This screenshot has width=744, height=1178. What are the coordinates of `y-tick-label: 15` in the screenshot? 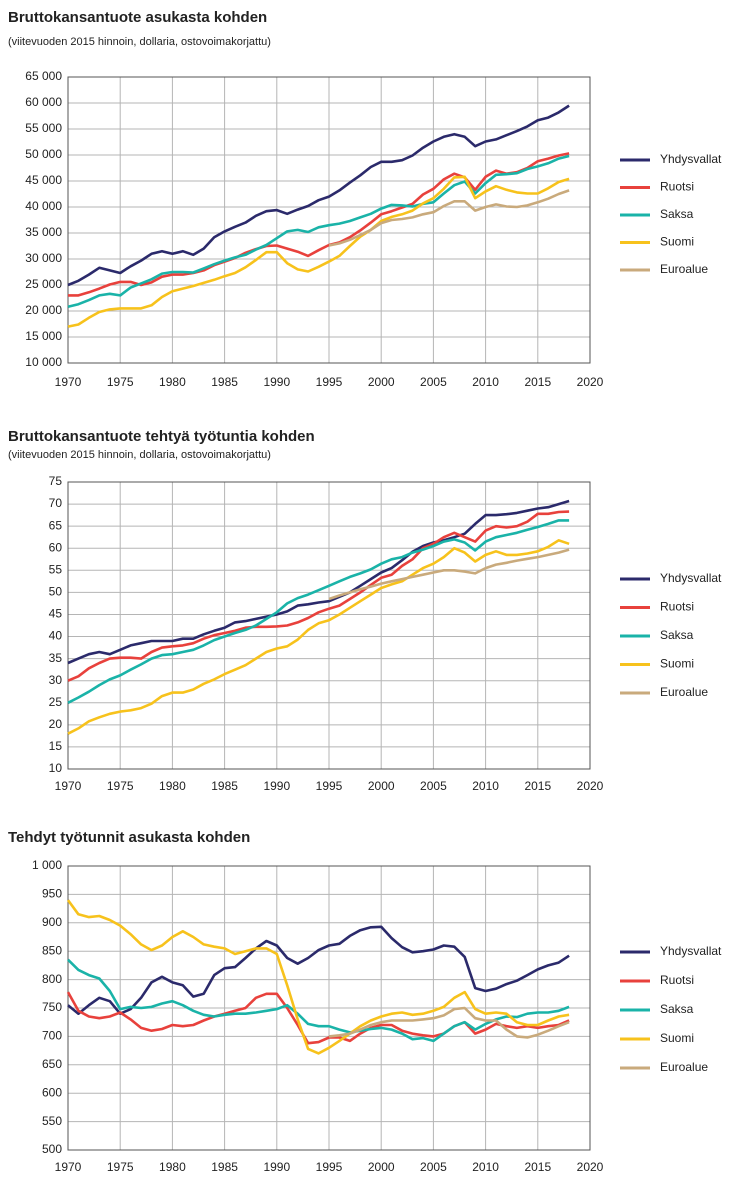 It's located at (56, 746).